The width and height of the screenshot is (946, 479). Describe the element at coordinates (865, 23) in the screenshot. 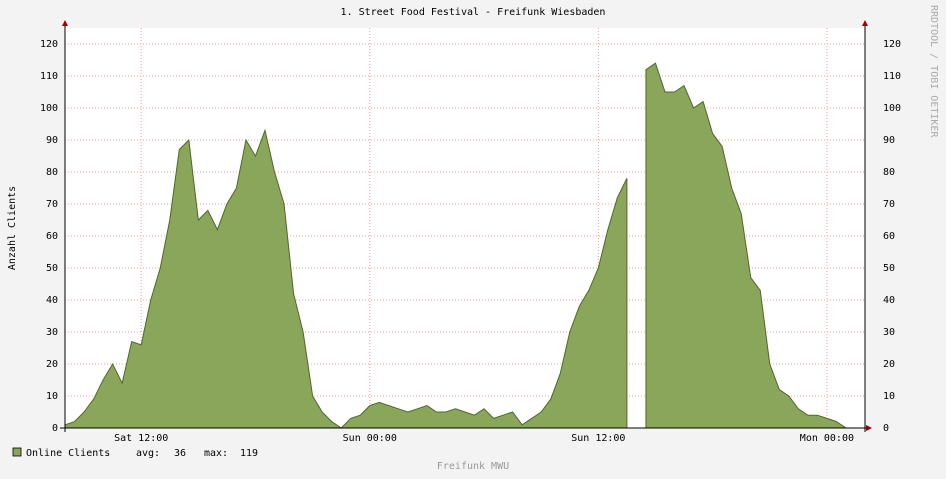

I see `y2-arrow` at that location.